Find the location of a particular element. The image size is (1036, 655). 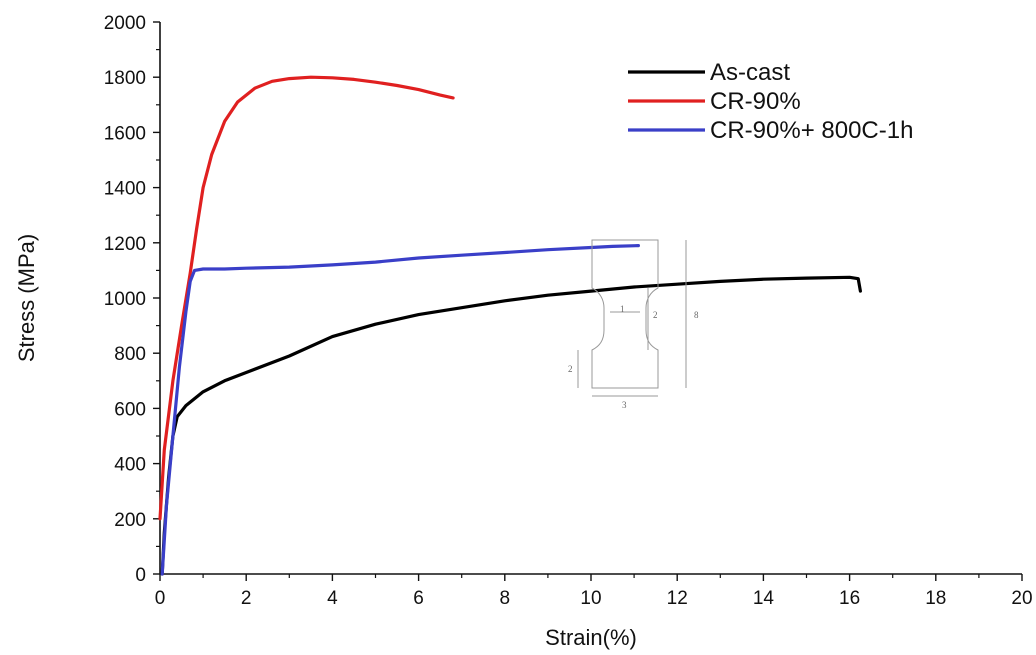

y-tick-label: 1600 is located at coordinates (125, 133).